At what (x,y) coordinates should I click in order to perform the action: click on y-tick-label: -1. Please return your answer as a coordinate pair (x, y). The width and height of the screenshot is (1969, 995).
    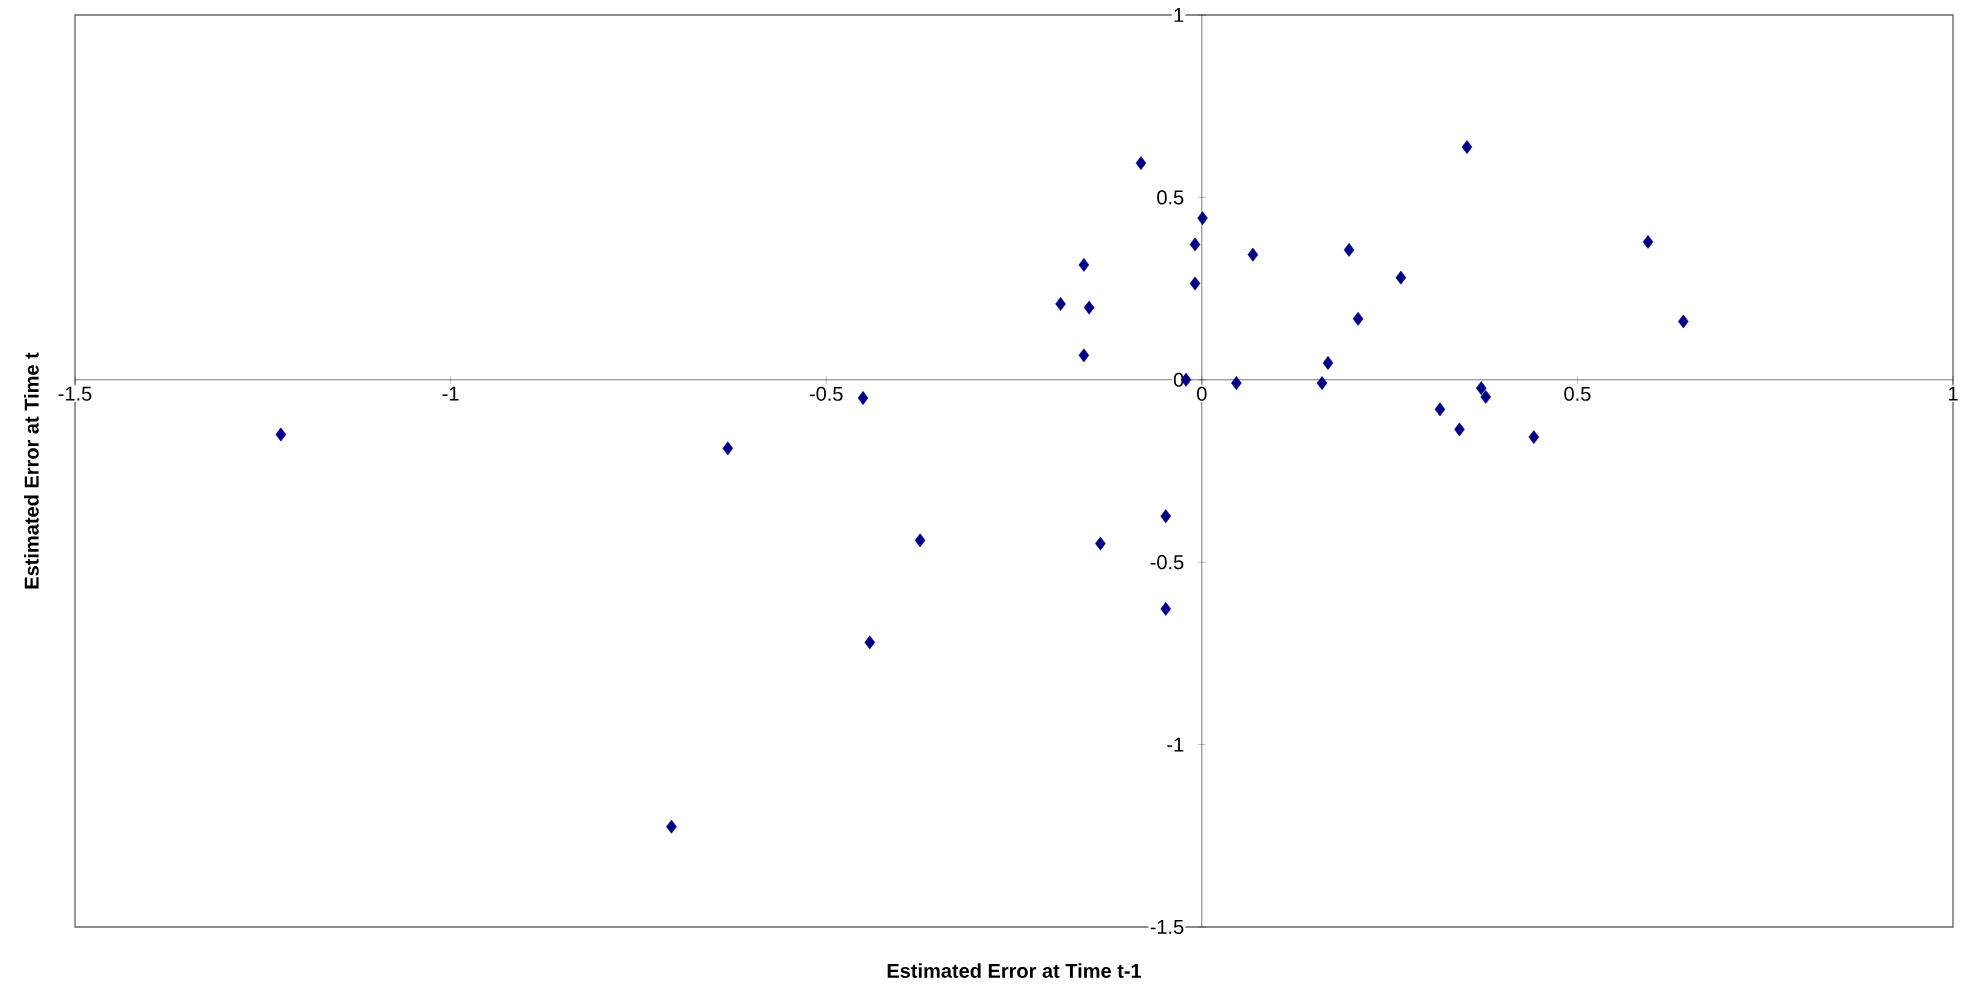
    Looking at the image, I should click on (1175, 744).